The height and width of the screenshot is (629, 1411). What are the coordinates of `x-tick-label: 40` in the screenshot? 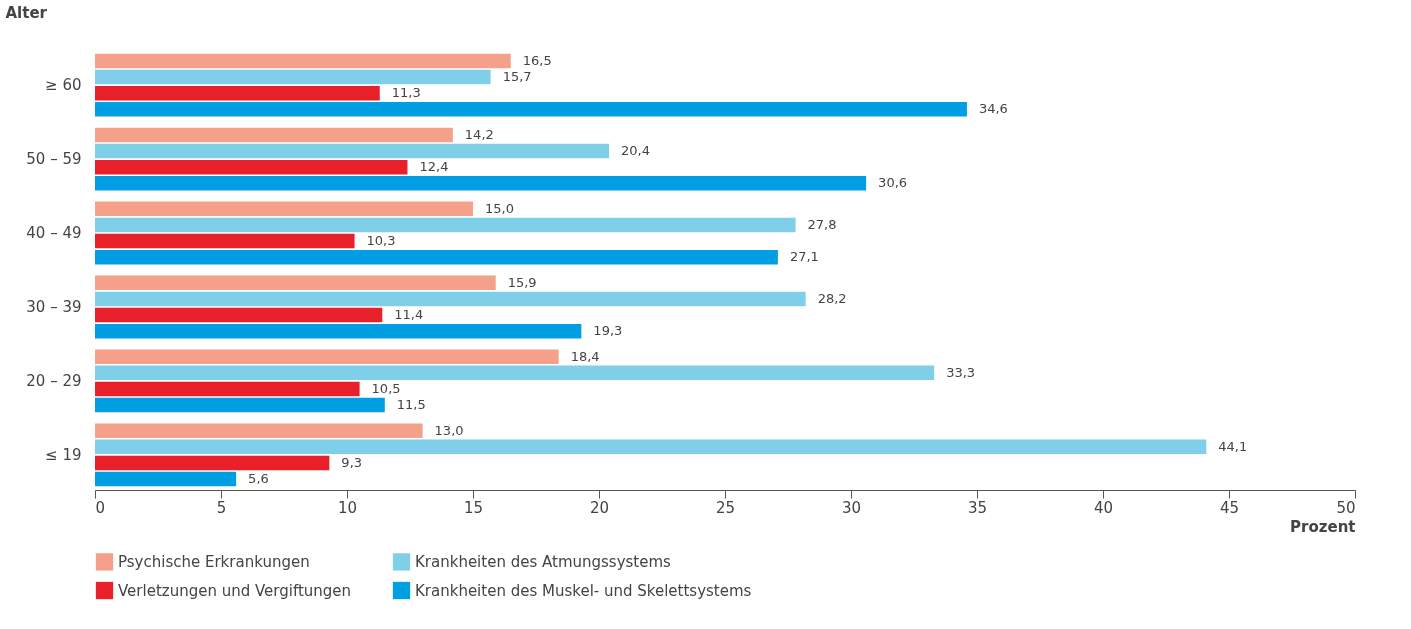 It's located at (1103, 507).